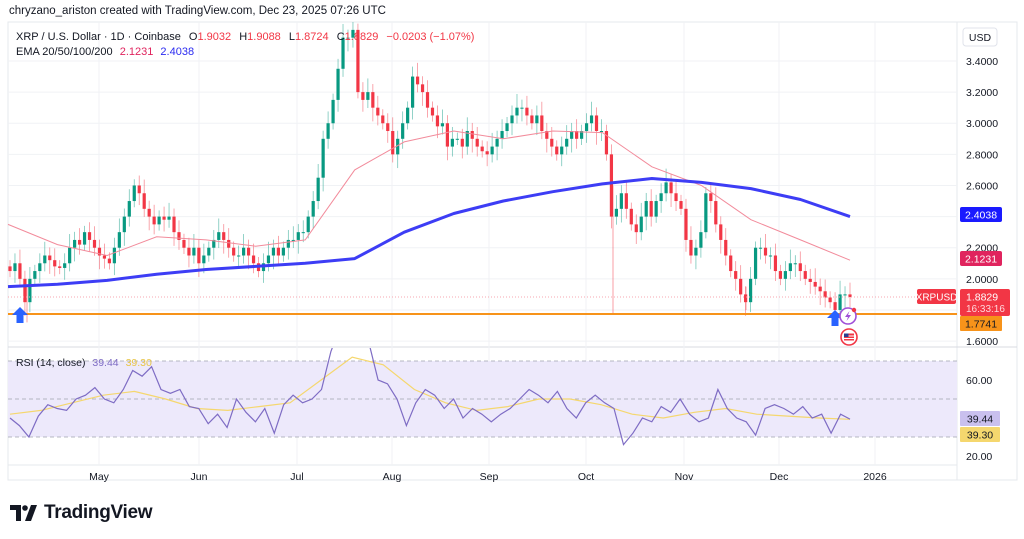  Describe the element at coordinates (430, 397) in the screenshot. I see `rsi-line` at that location.